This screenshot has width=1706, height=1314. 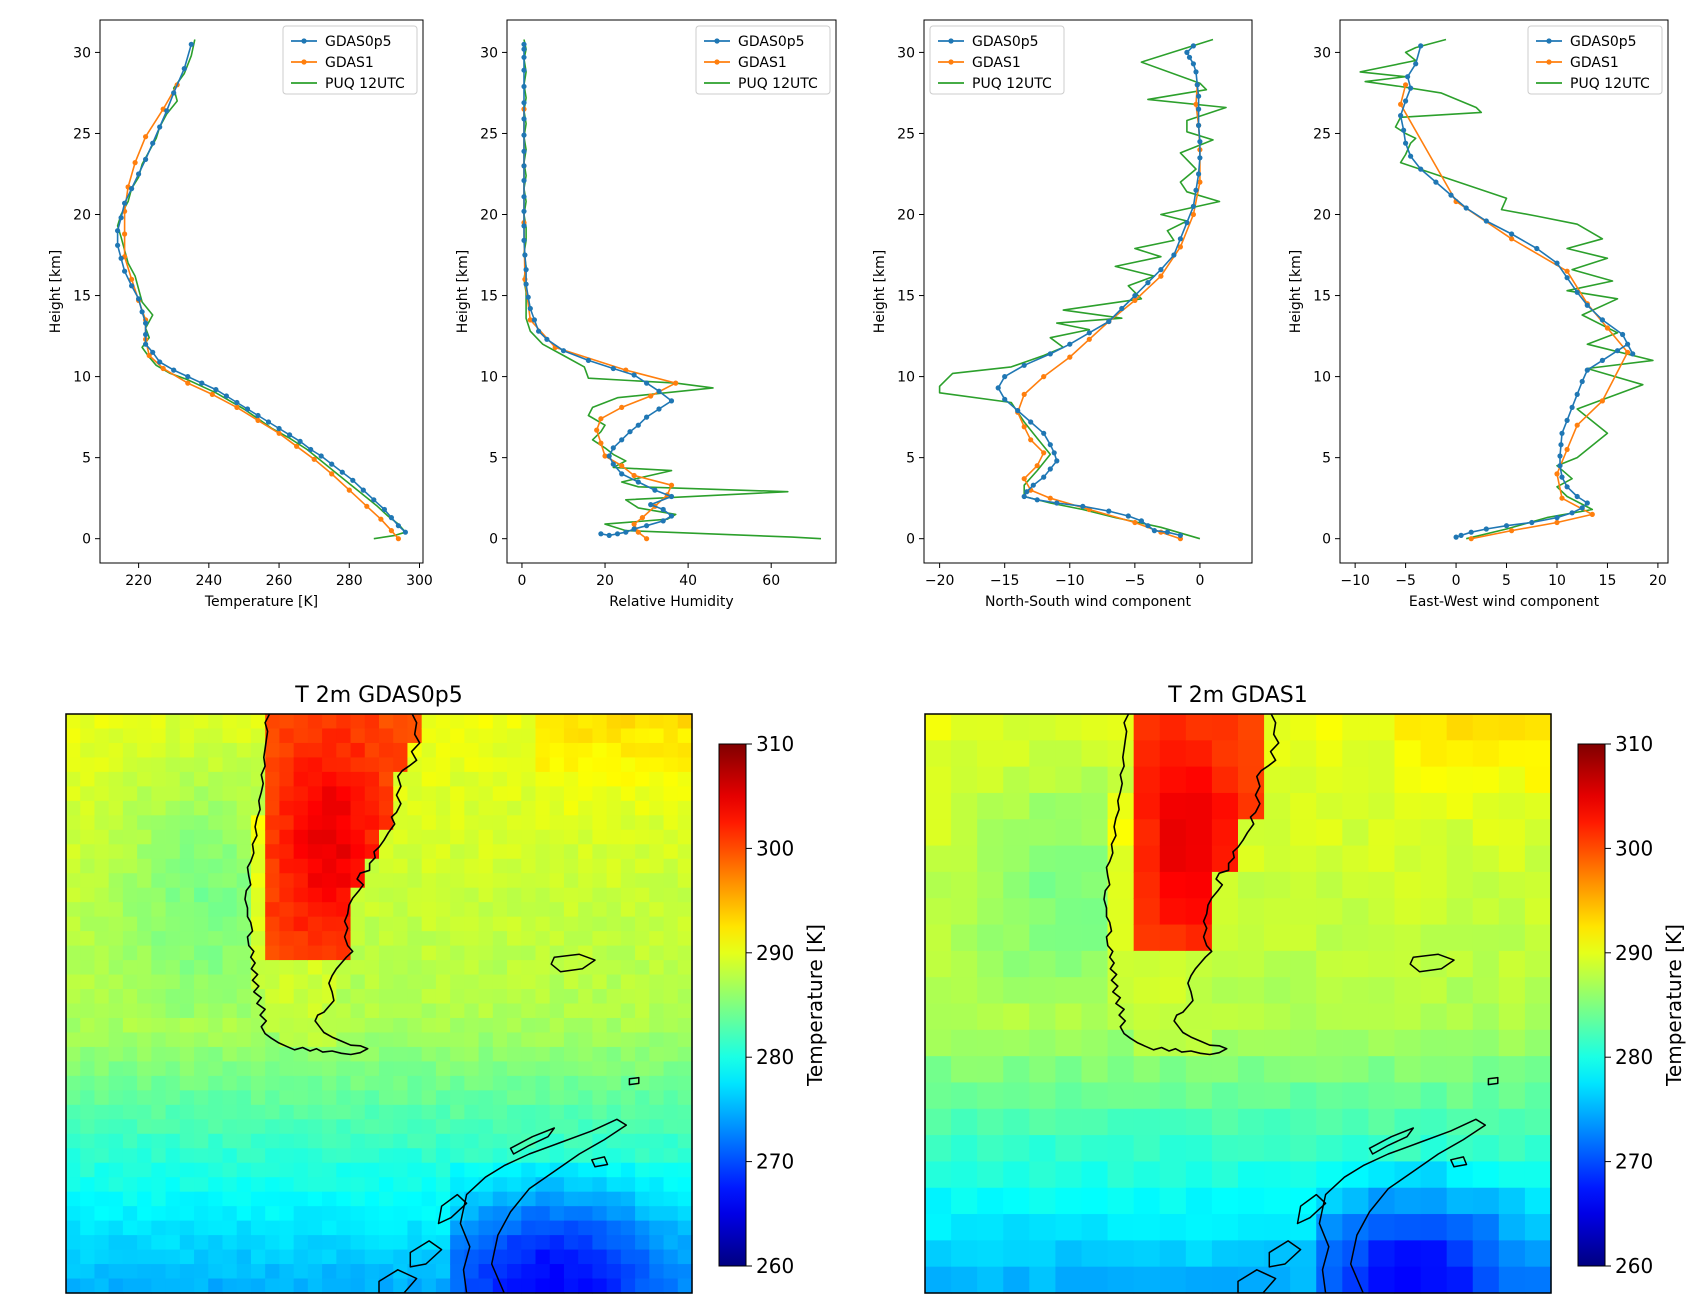 I want to click on data-point-gdas1, so click(x=1567, y=271).